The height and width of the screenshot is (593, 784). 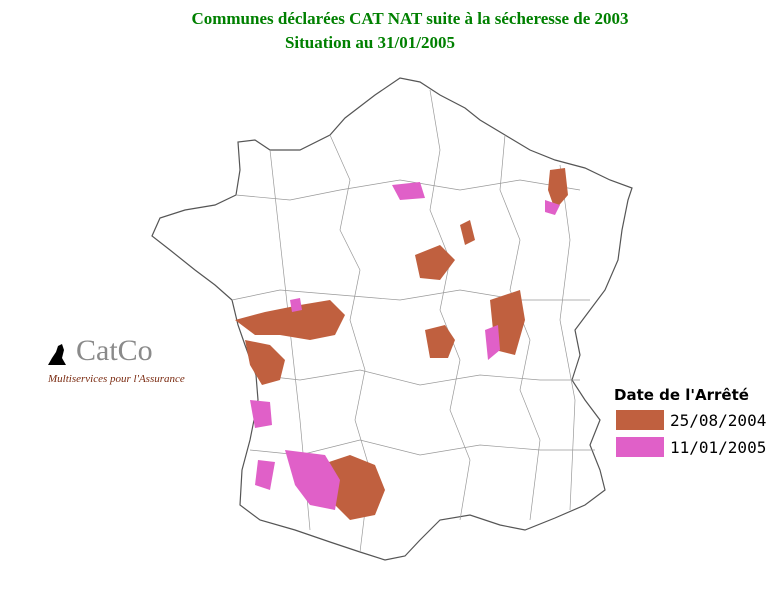 What do you see at coordinates (116, 379) in the screenshot?
I see `logo-tagline: Multiservices pour l'Assurance` at bounding box center [116, 379].